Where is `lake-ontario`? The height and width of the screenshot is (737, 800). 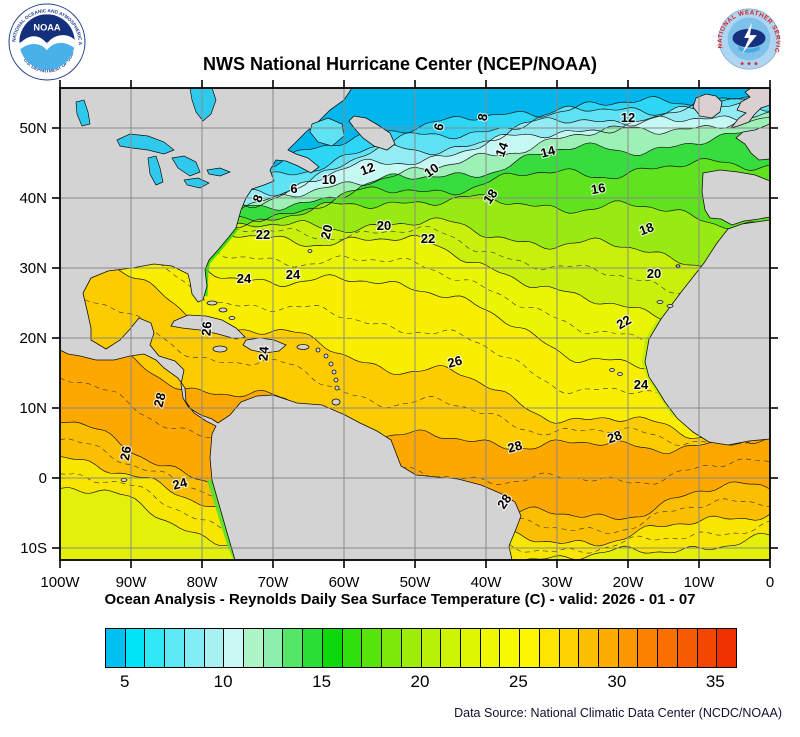 lake-ontario is located at coordinates (218, 172).